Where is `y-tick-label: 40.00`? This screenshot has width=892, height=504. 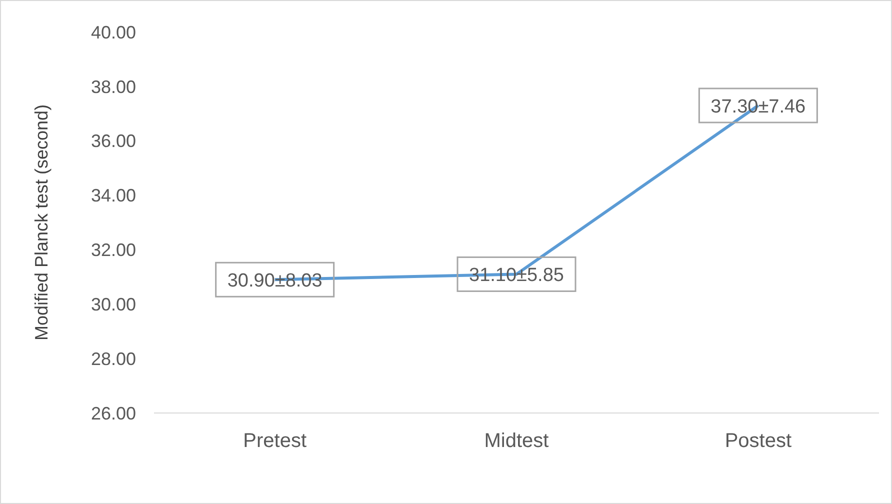 y-tick-label: 40.00 is located at coordinates (113, 32).